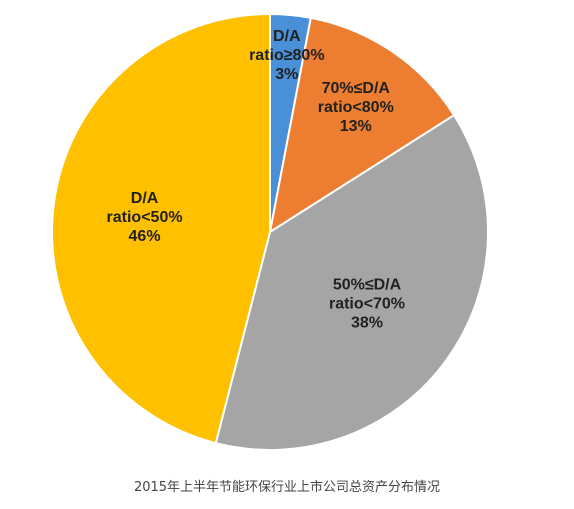 This screenshot has width=574, height=509. What do you see at coordinates (145, 236) in the screenshot?
I see `slice-4-label-line-3: 46%` at bounding box center [145, 236].